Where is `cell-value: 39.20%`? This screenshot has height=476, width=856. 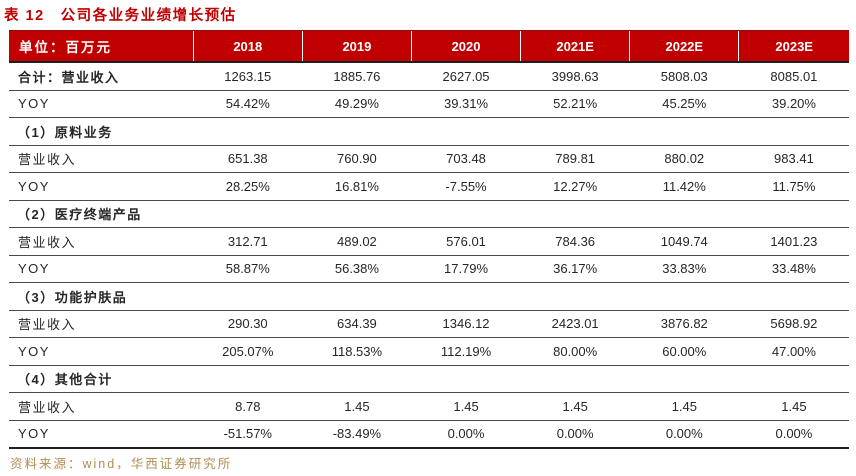
cell-value: 39.20% is located at coordinates (793, 104).